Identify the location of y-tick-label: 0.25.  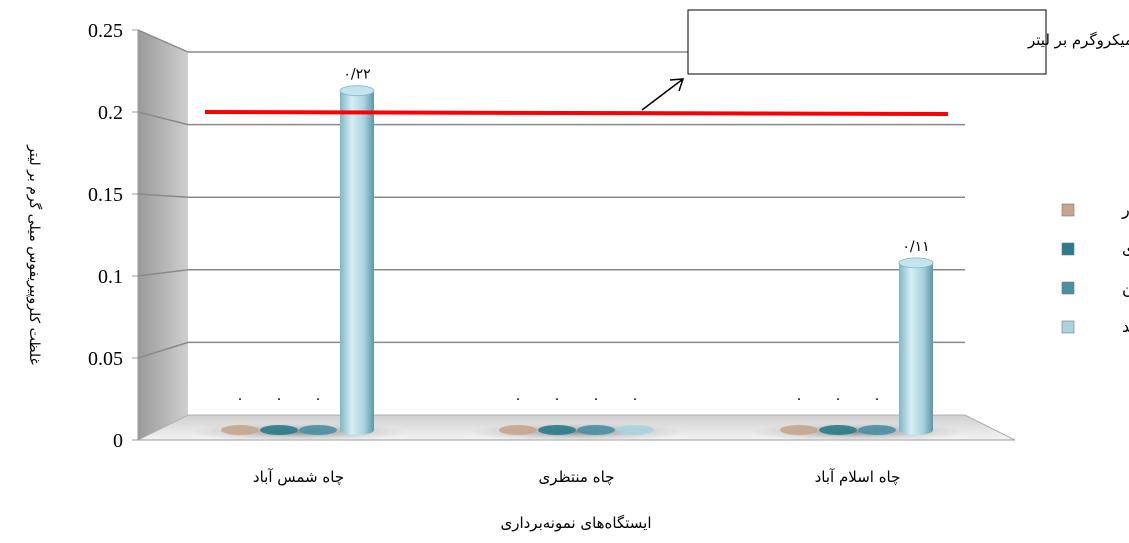
(105, 31).